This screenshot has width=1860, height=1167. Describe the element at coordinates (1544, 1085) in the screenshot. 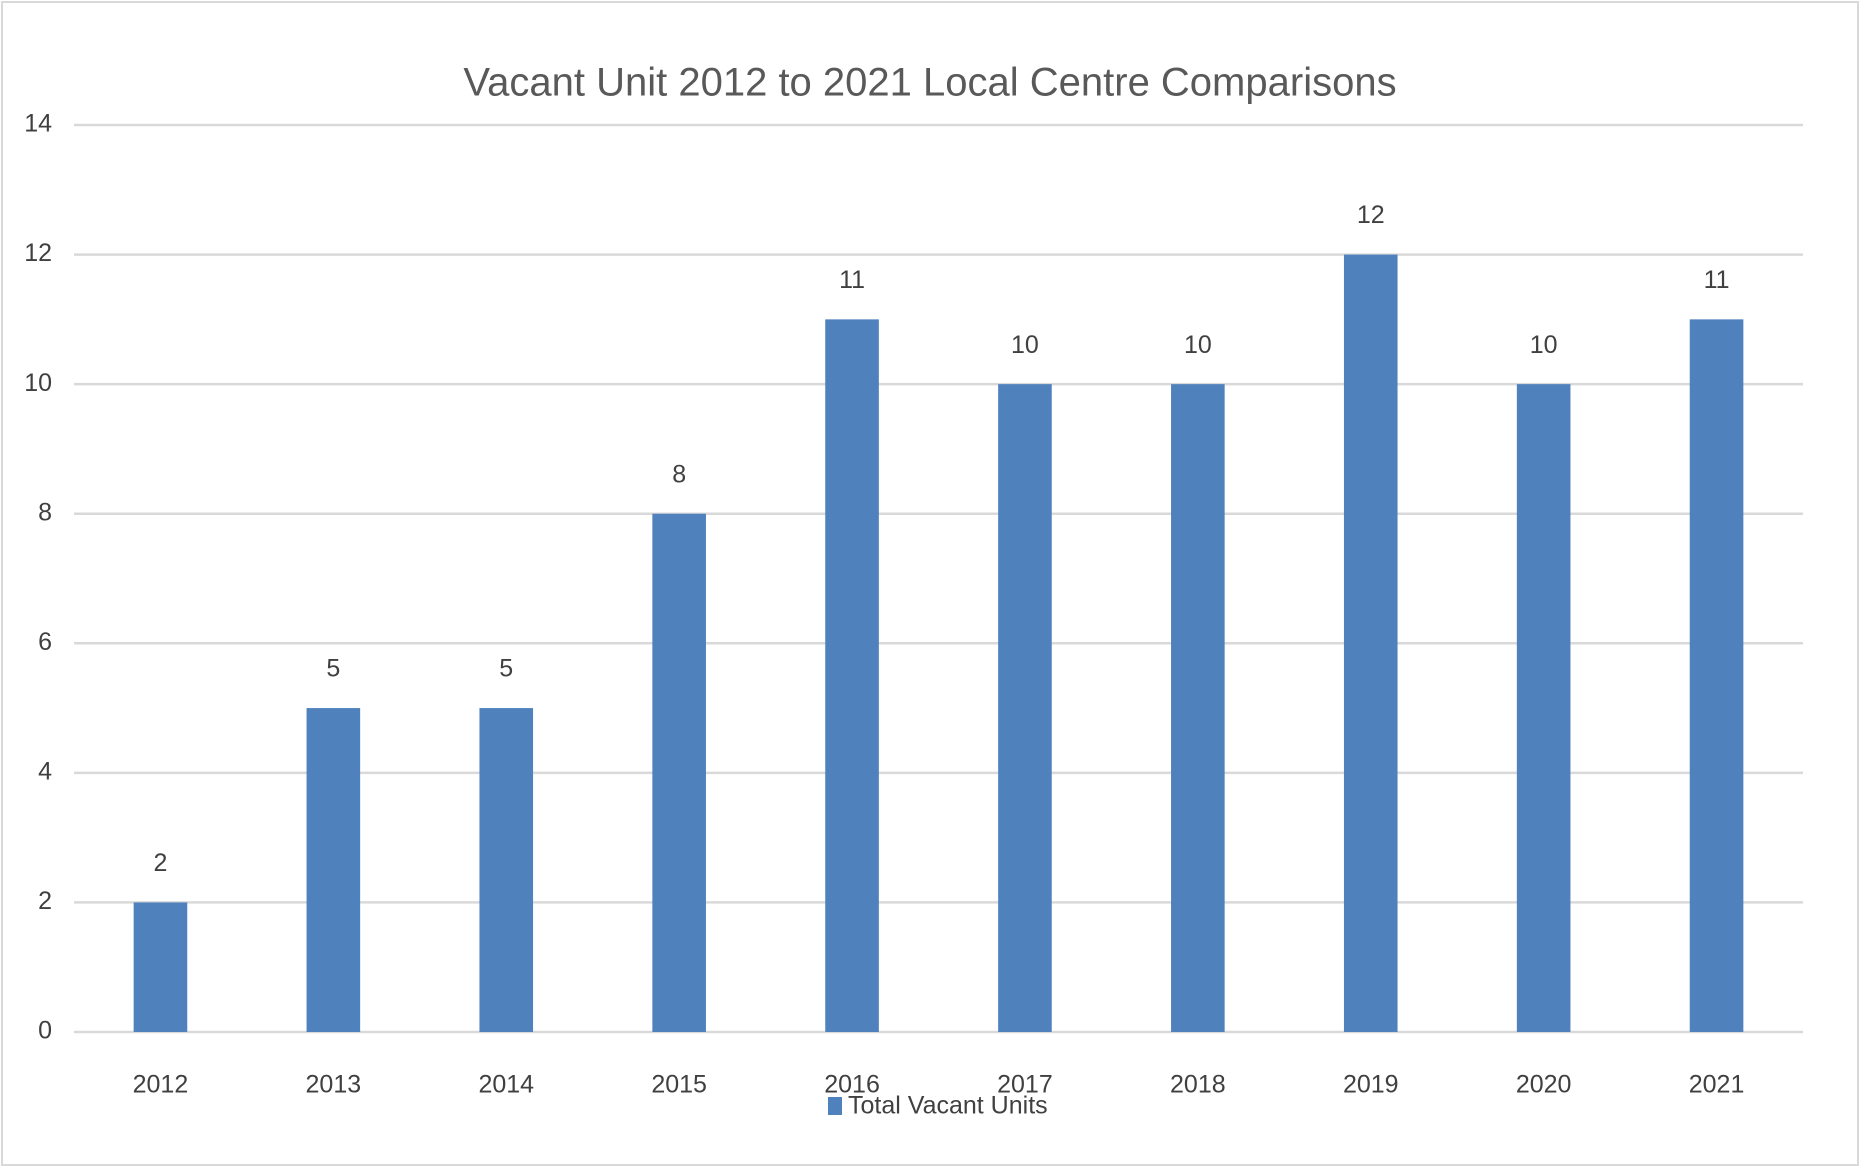

I see `x-tick-label: 2020` at that location.